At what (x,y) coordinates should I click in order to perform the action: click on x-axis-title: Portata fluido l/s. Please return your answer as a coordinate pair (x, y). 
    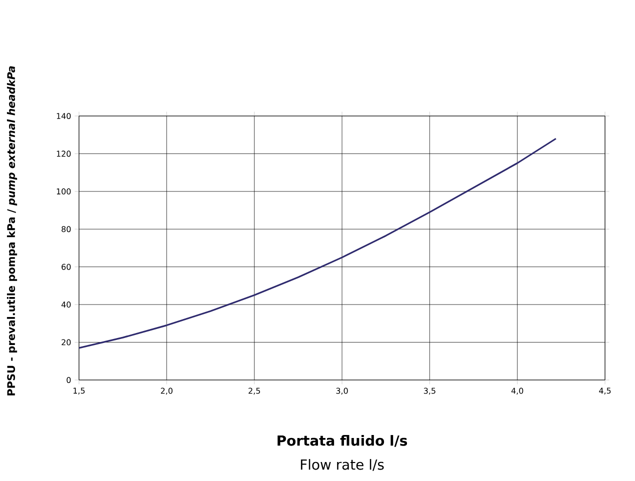
    Looking at the image, I should click on (343, 441).